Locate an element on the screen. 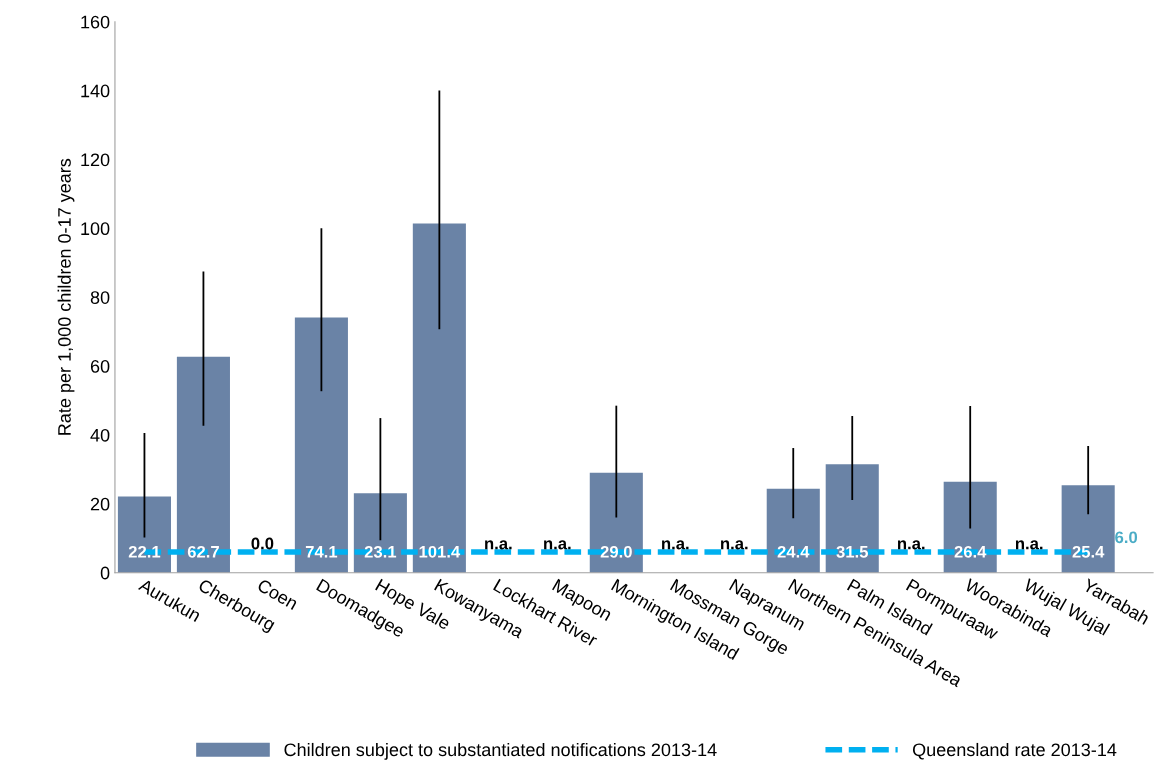 This screenshot has height=776, width=1173. legend-label: Queensland rate 2013-14 is located at coordinates (1014, 751).